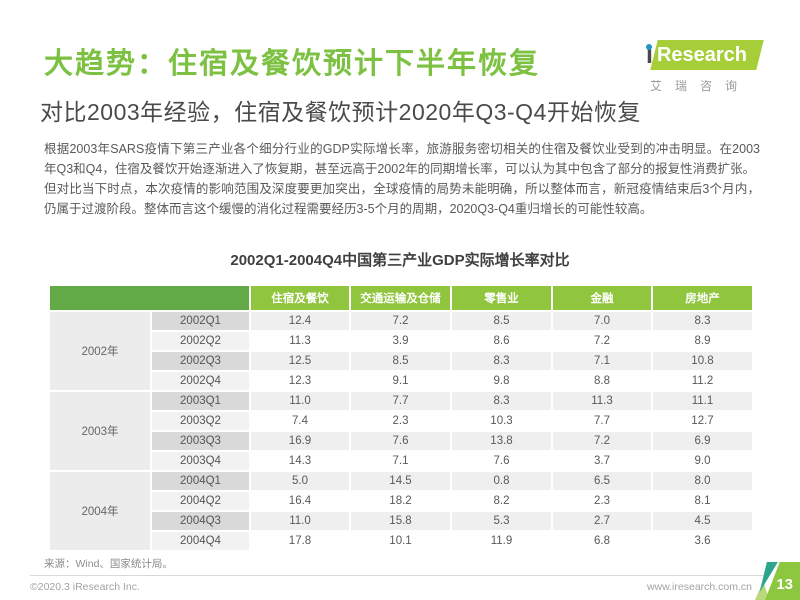  Describe the element at coordinates (340, 112) in the screenshot. I see `page-subtitle: 对比2003年经验，住宿及餐饮预计2020年Q3-Q4开始恢复` at that location.